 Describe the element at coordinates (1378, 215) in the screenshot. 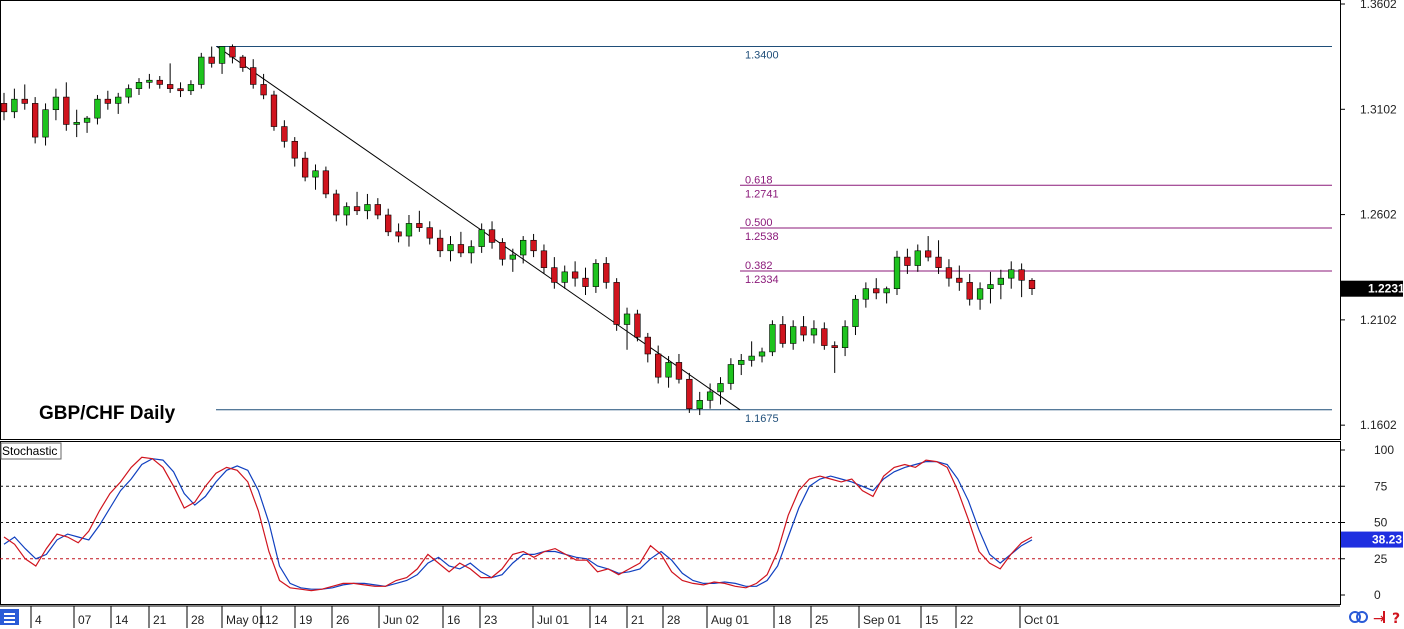

I see `price-y-tick-label: 1.2602` at that location.